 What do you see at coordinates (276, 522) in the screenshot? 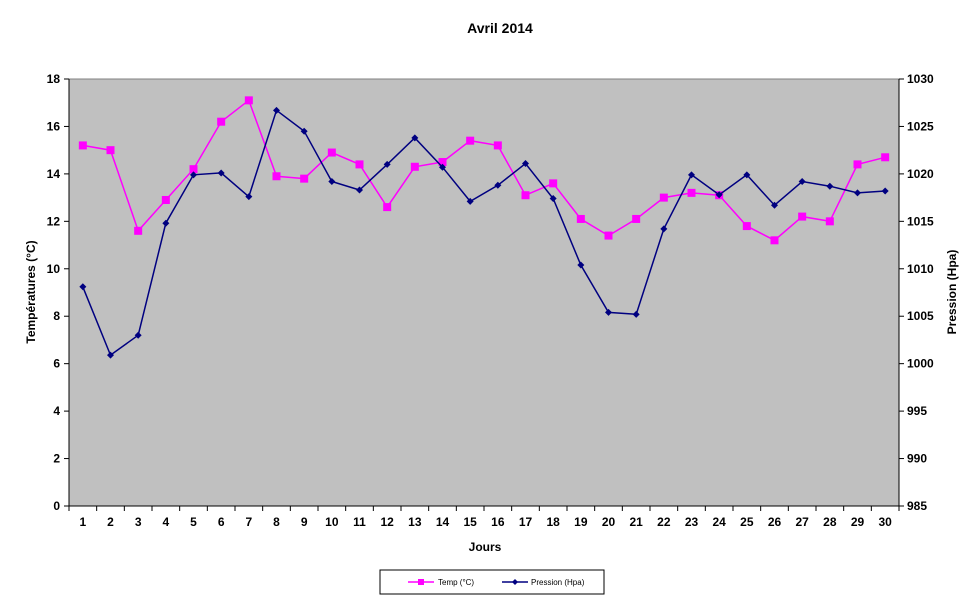
I see `x-tick-label: 8` at bounding box center [276, 522].